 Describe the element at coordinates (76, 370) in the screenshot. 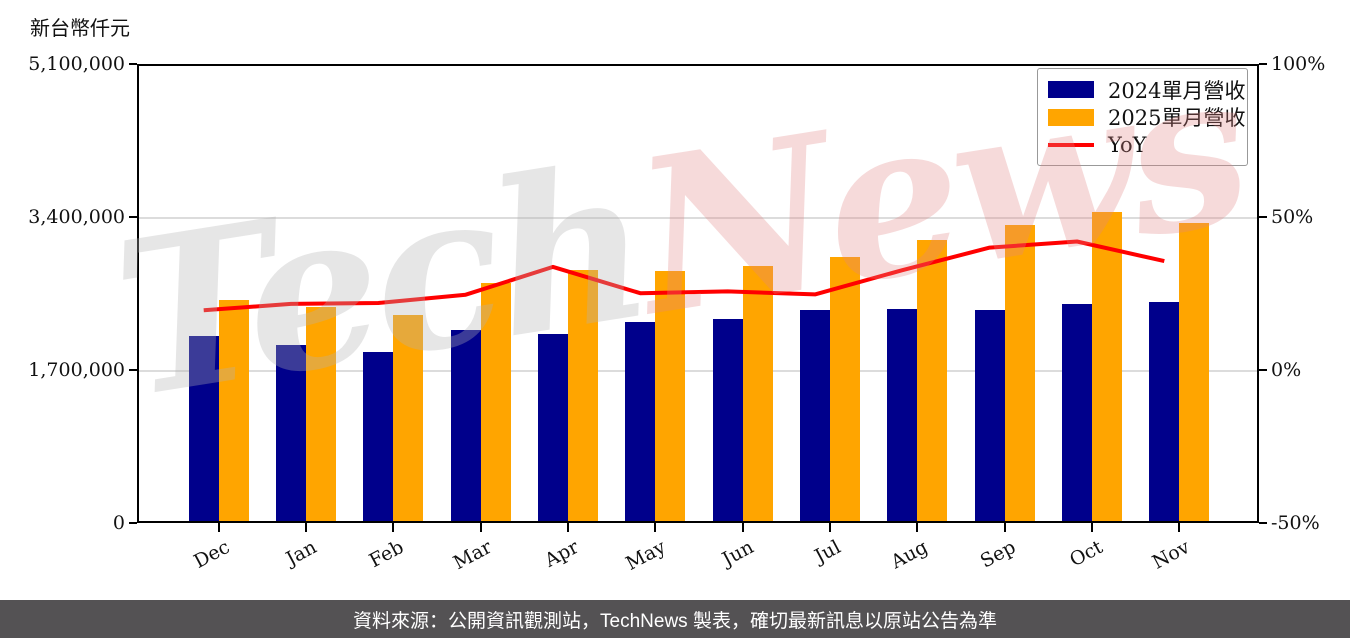

I see `y-axis-tick-label: 1,700,000` at that location.